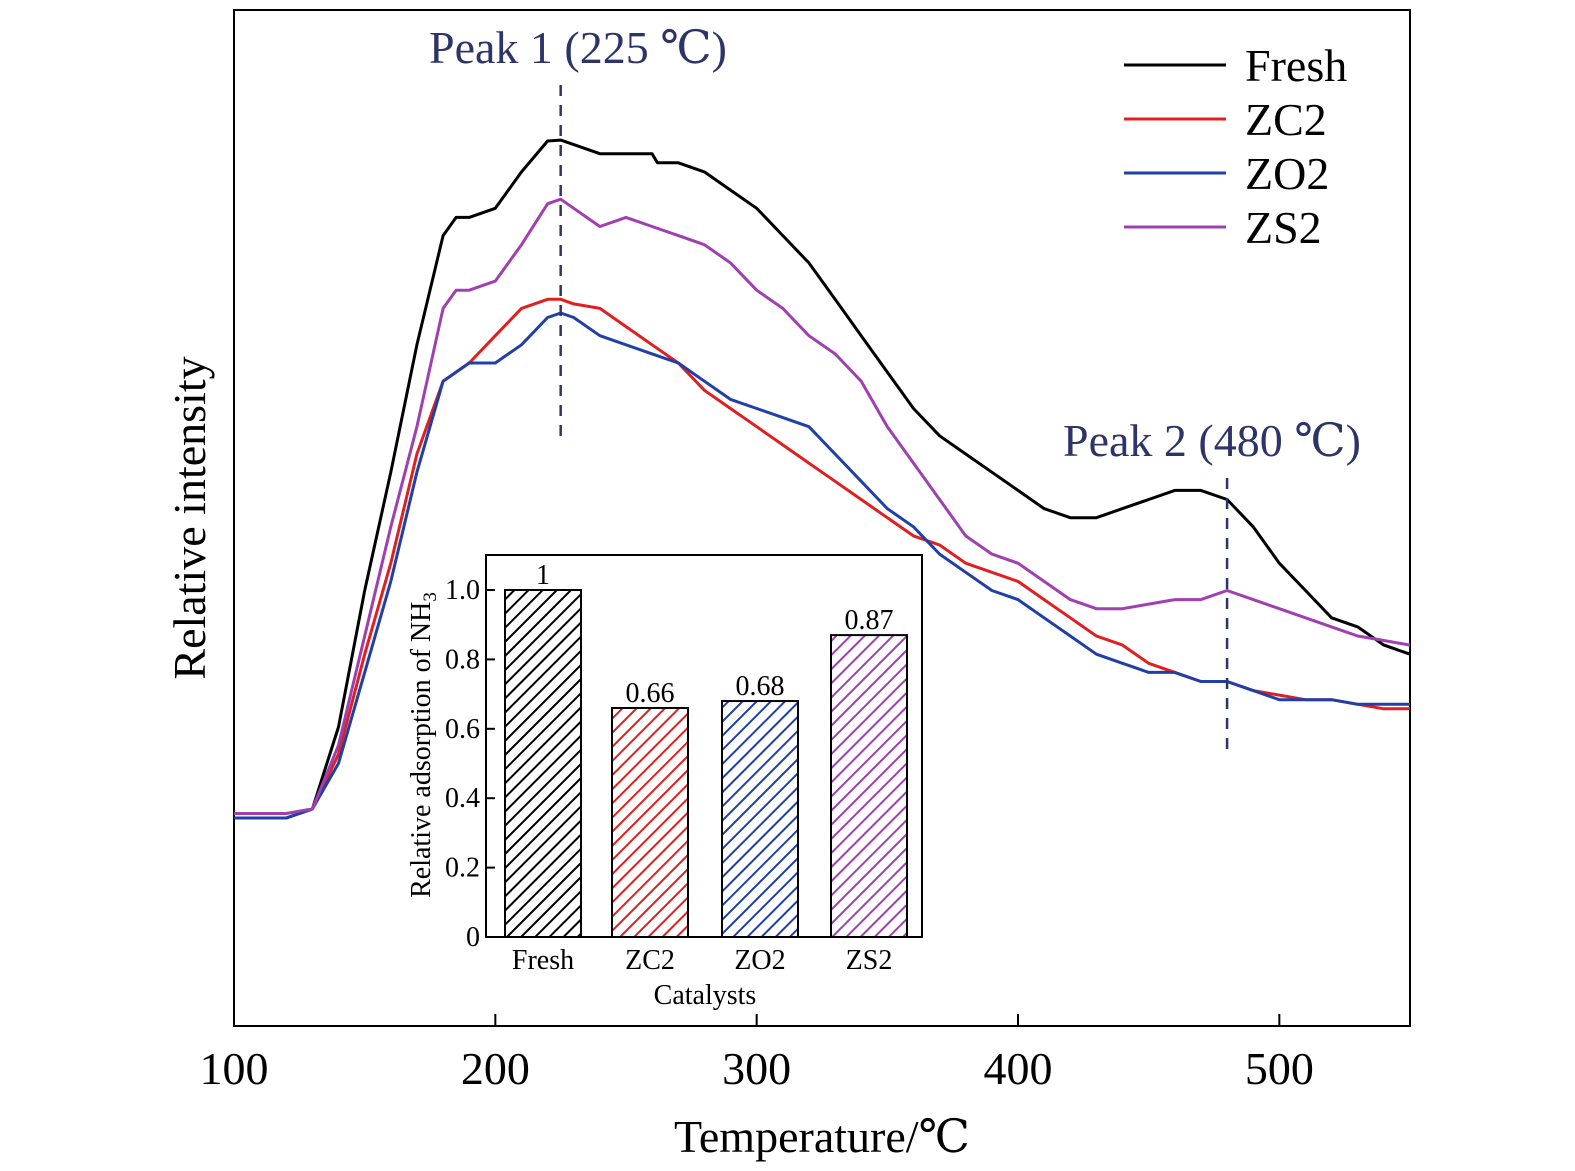 The image size is (1575, 1171). What do you see at coordinates (234, 1068) in the screenshot?
I see `main-x-tick-label: 100` at bounding box center [234, 1068].